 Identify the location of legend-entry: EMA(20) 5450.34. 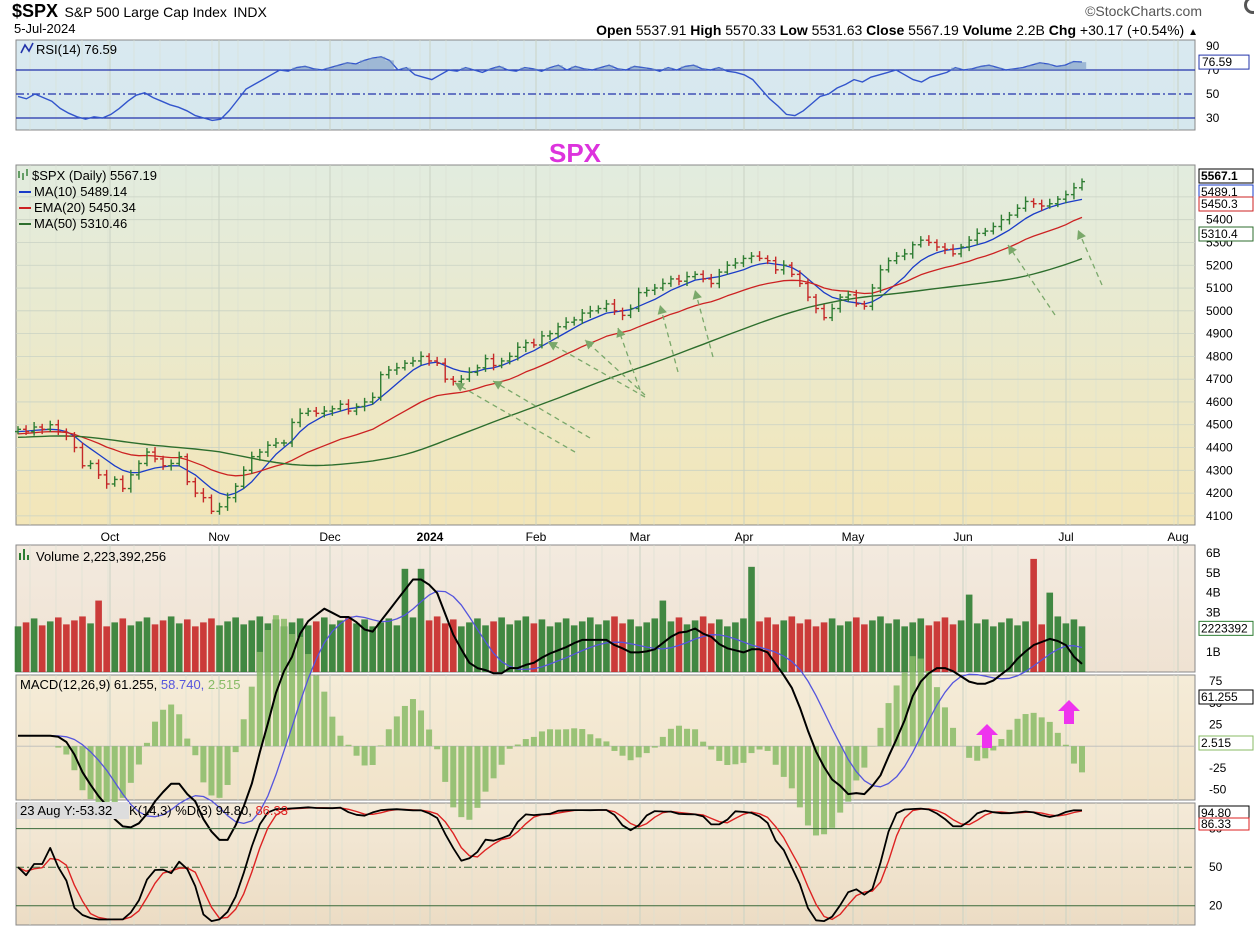
(85, 207).